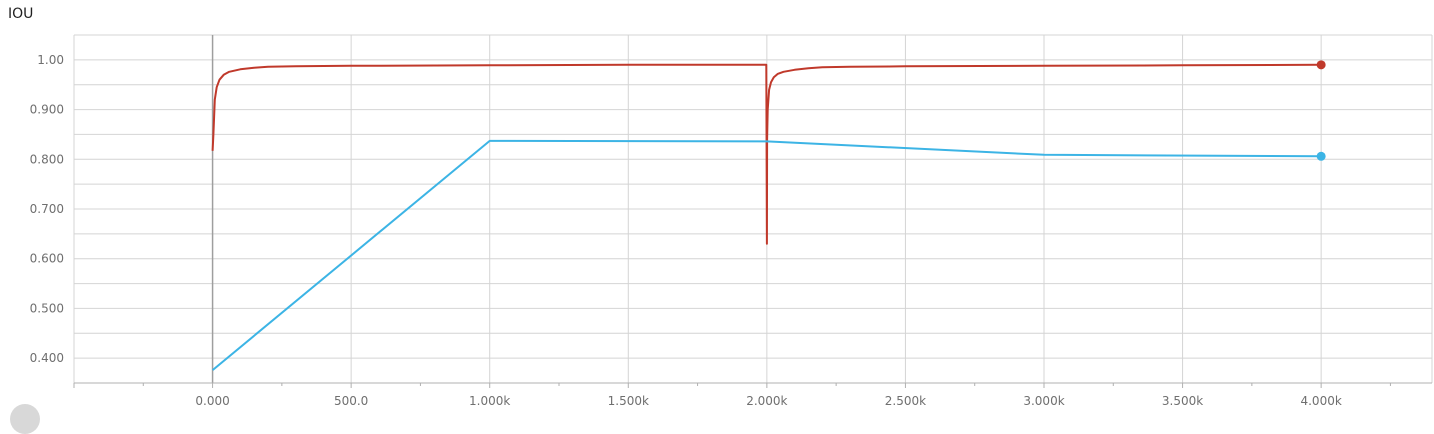  Describe the element at coordinates (489, 401) in the screenshot. I see `x-tick-label: 1.000k` at that location.